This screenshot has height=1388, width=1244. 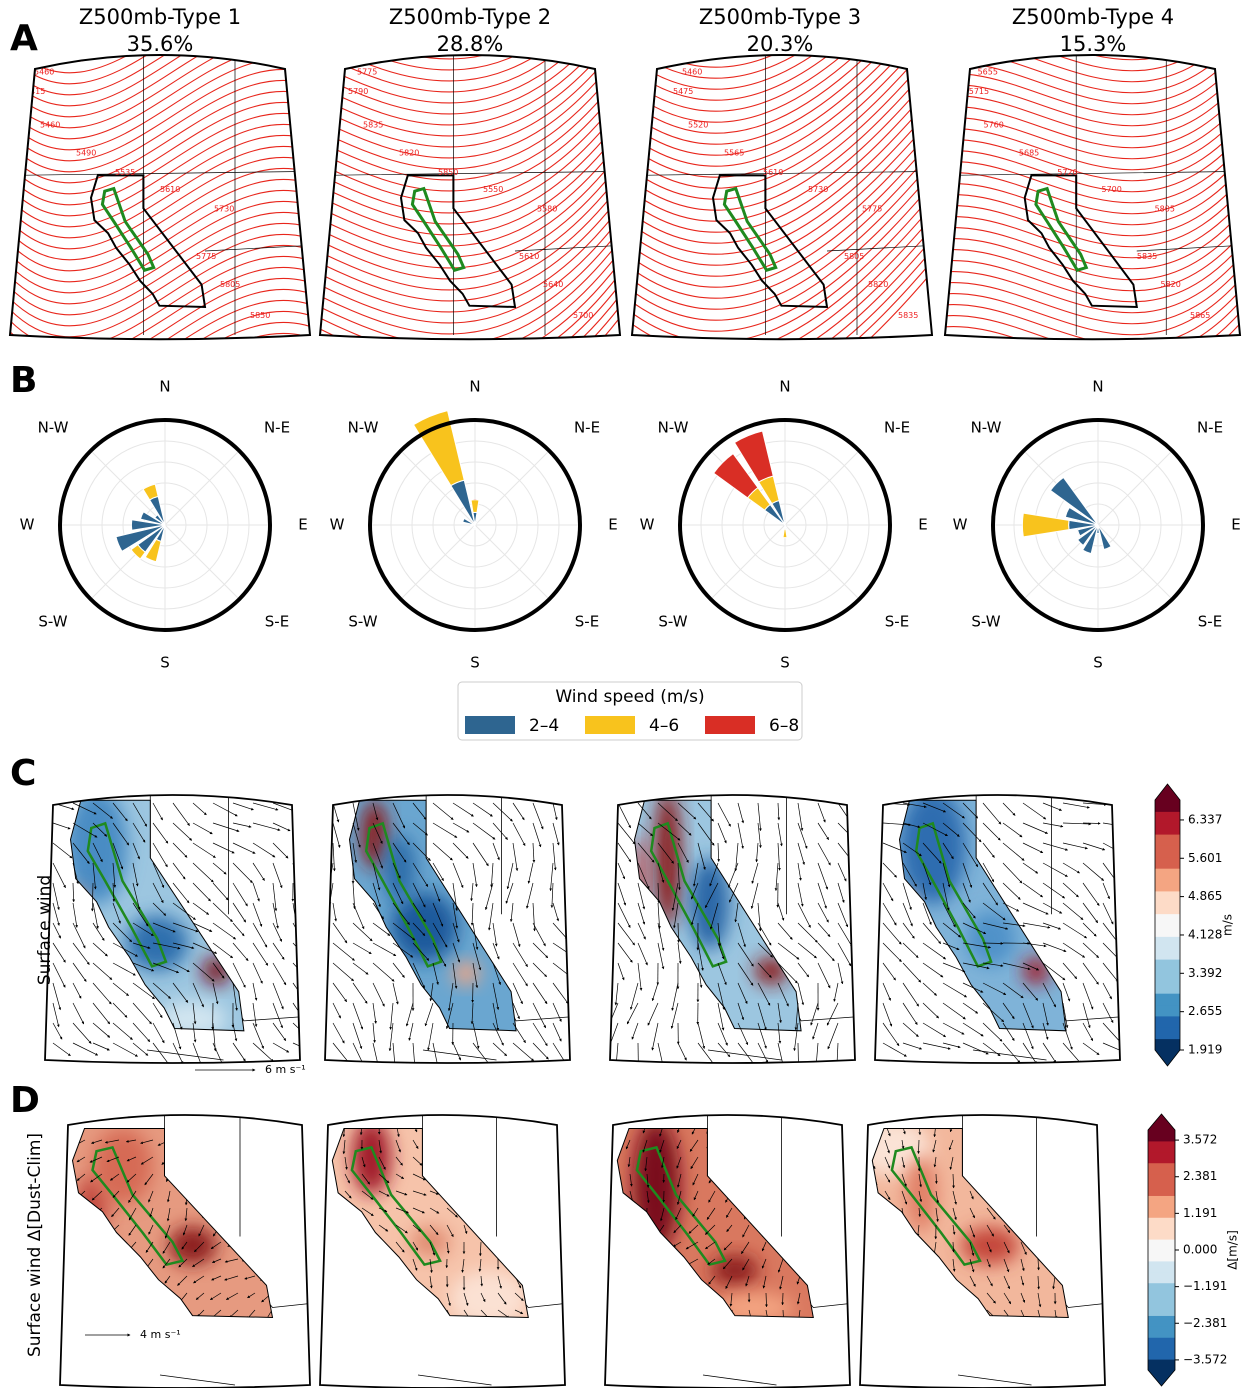 What do you see at coordinates (1205, 1011) in the screenshot?
I see `colorbar-tick-label: 2.655` at bounding box center [1205, 1011].